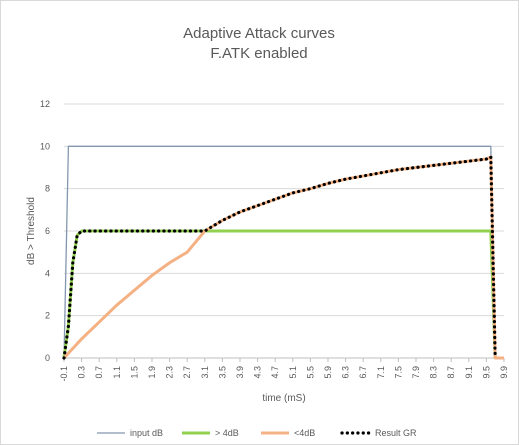 Image resolution: width=519 pixels, height=445 pixels. I want to click on x-tick-label: 6.3, so click(346, 372).